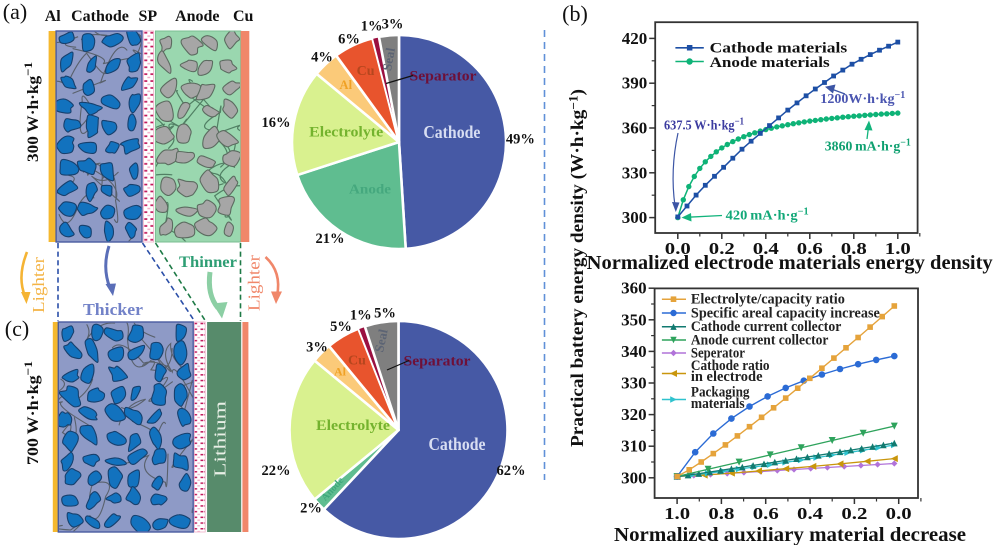 The width and height of the screenshot is (1000, 550). Describe the element at coordinates (219, 439) in the screenshot. I see `svg-text: Lithium` at that location.